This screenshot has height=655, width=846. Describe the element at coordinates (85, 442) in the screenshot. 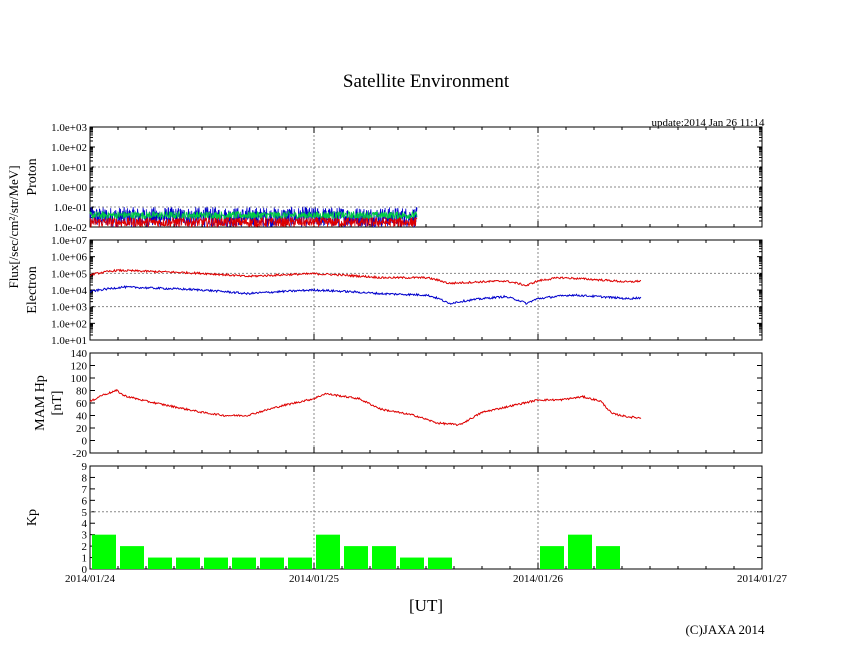

I see `mam_hp-ytick-label: 0` at that location.